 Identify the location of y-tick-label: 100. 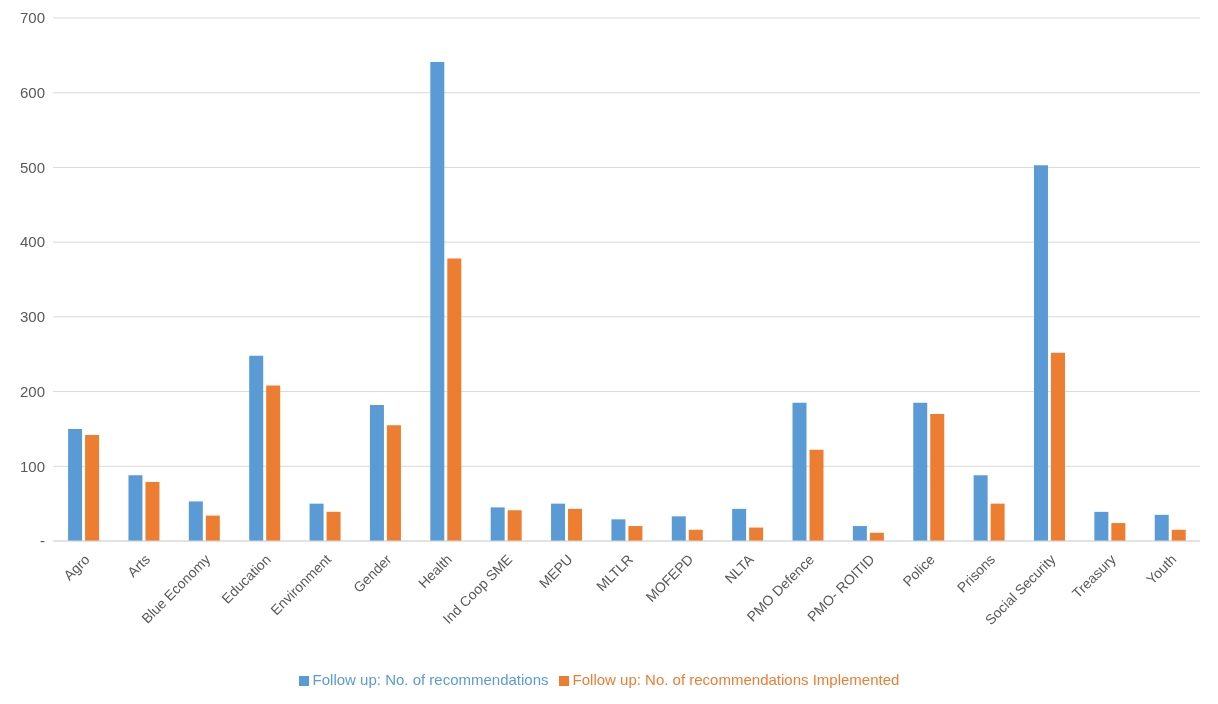
(32, 466).